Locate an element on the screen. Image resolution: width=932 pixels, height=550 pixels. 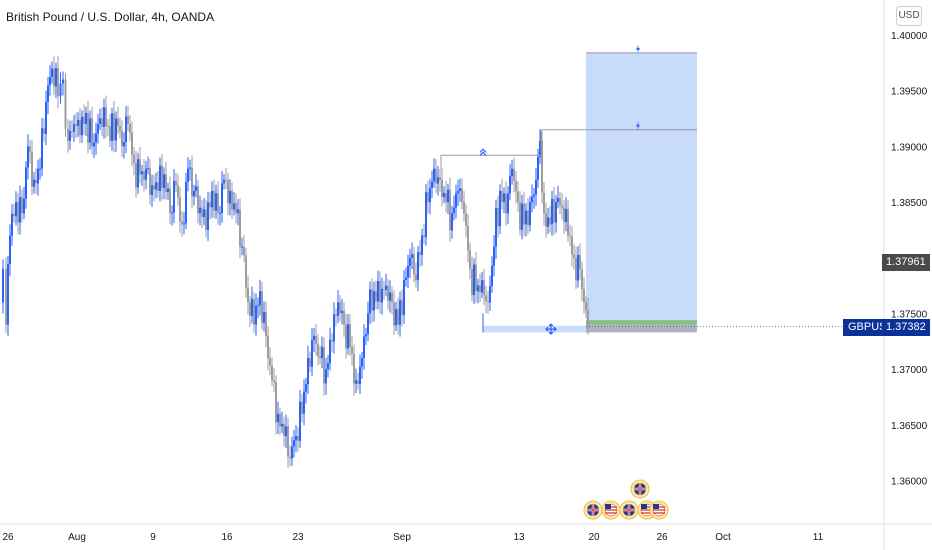
y-tick-label: 1.36500 is located at coordinates (909, 426).